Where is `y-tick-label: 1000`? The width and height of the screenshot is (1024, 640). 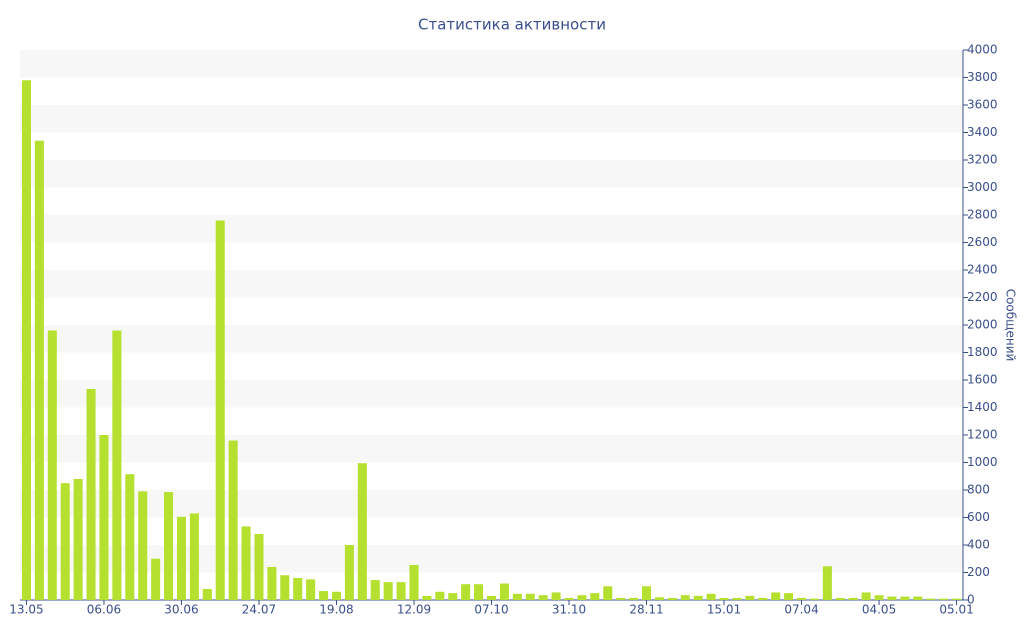
y-tick-label: 1000 is located at coordinates (982, 462).